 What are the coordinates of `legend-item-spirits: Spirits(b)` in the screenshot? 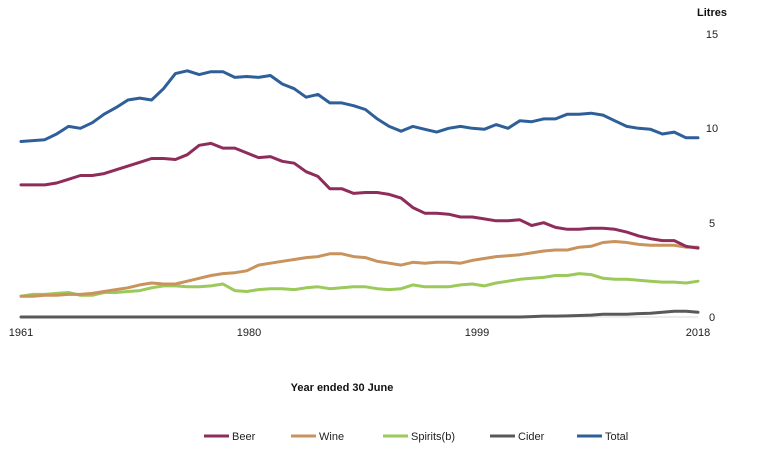 It's located at (419, 437).